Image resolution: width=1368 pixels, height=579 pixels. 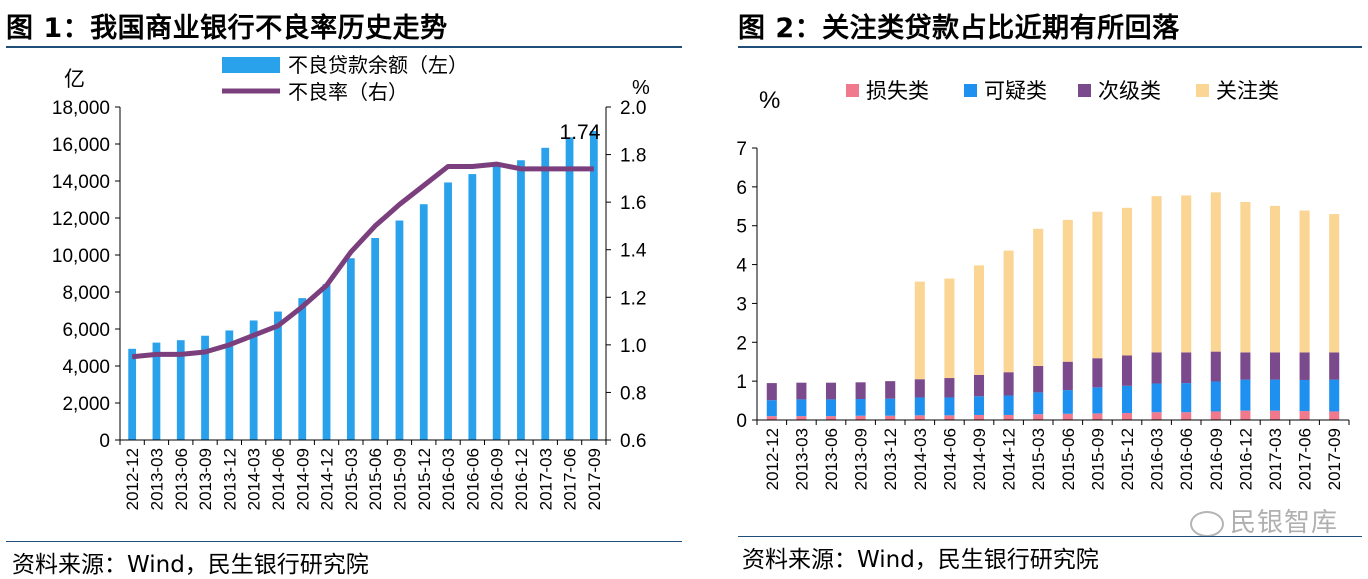 What do you see at coordinates (769, 100) in the screenshot?
I see `right-y-unit: %` at bounding box center [769, 100].